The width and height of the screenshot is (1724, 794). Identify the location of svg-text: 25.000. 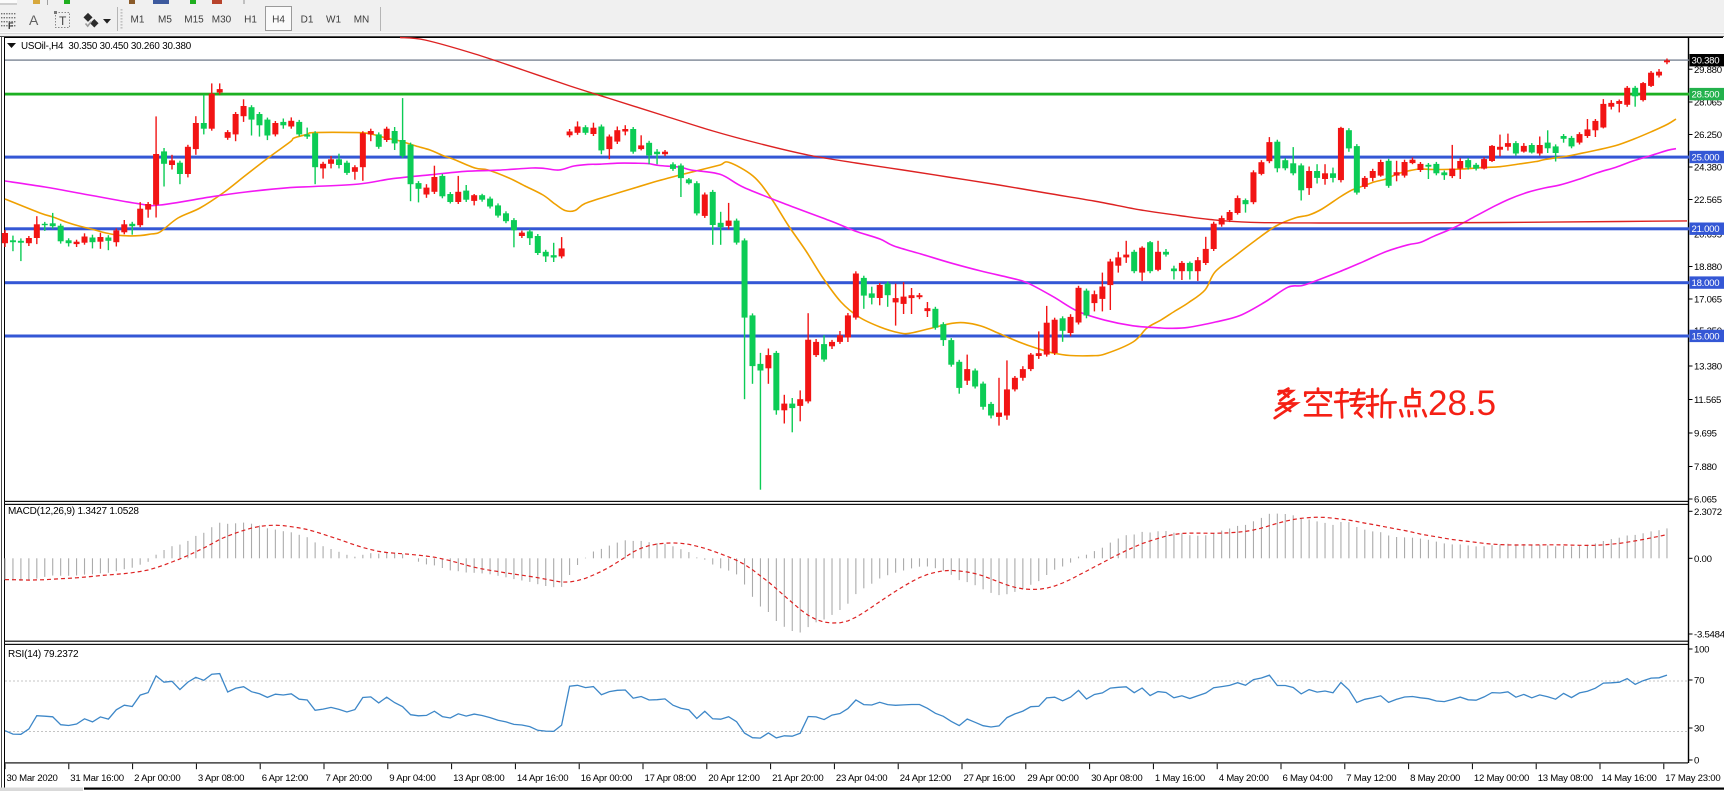
(1706, 158).